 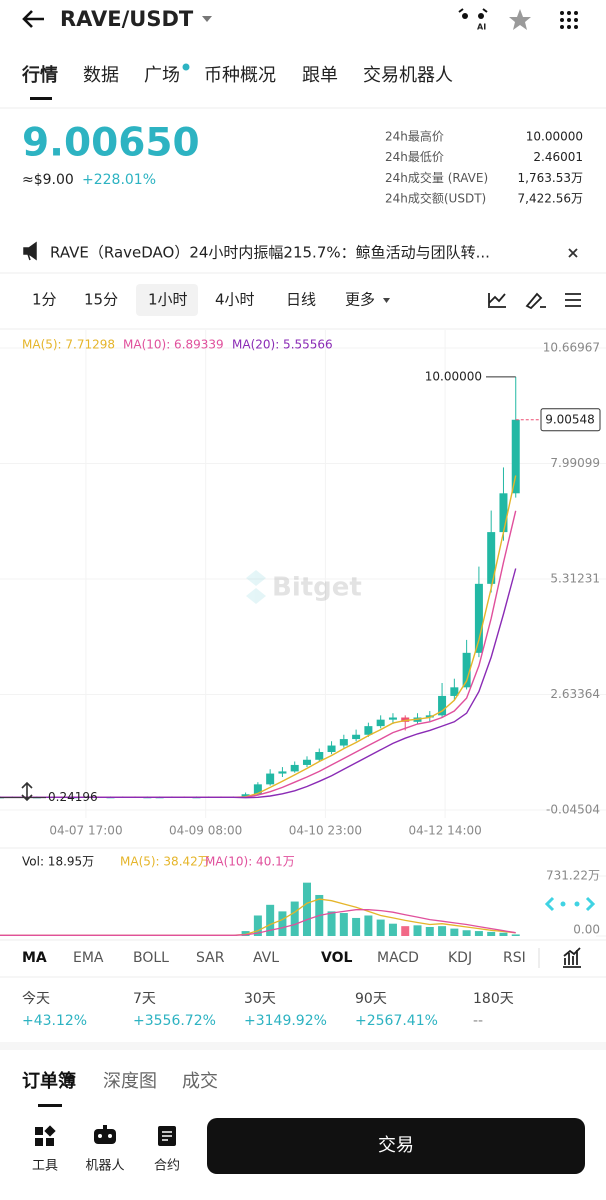 What do you see at coordinates (396, 1146) in the screenshot?
I see `trade-button` at bounding box center [396, 1146].